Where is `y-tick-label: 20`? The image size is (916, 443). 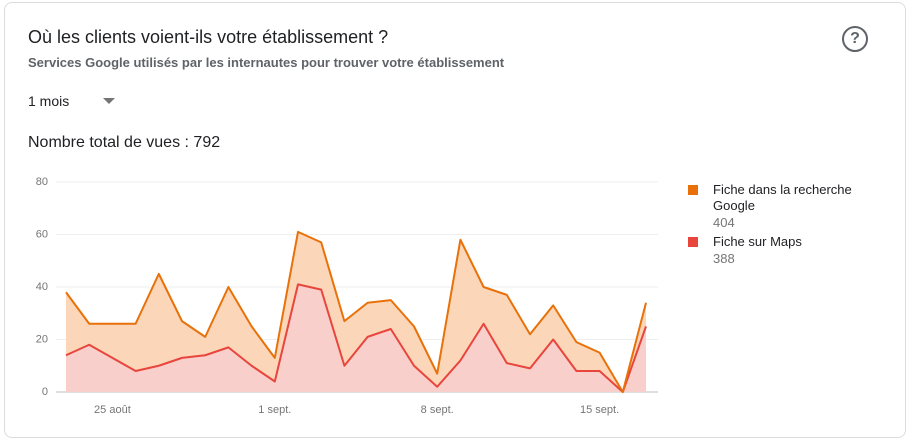
y-tick-label: 20 is located at coordinates (42, 339).